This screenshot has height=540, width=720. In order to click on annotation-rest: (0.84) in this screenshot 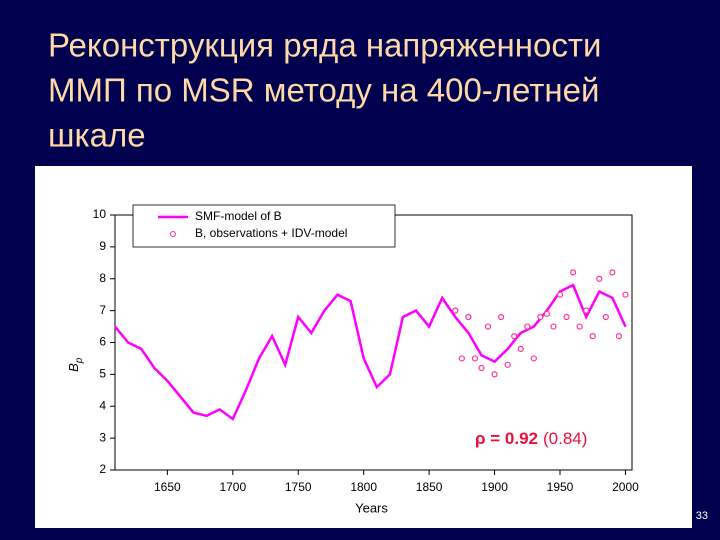, I will do `click(565, 438)`.